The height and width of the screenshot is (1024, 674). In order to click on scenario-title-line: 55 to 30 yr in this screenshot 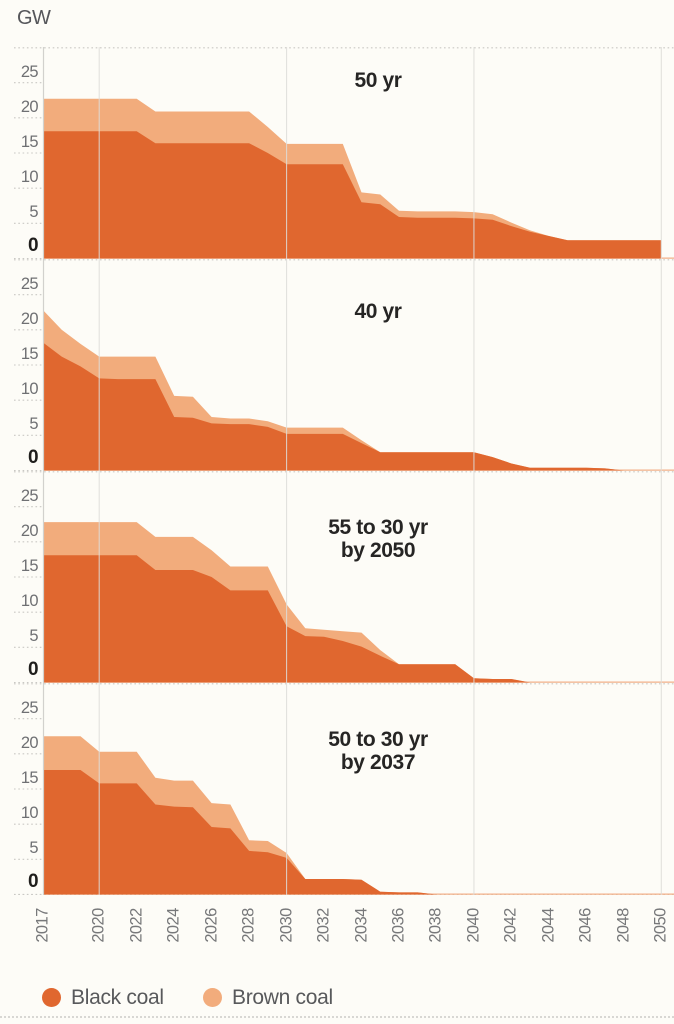, I will do `click(378, 527)`.